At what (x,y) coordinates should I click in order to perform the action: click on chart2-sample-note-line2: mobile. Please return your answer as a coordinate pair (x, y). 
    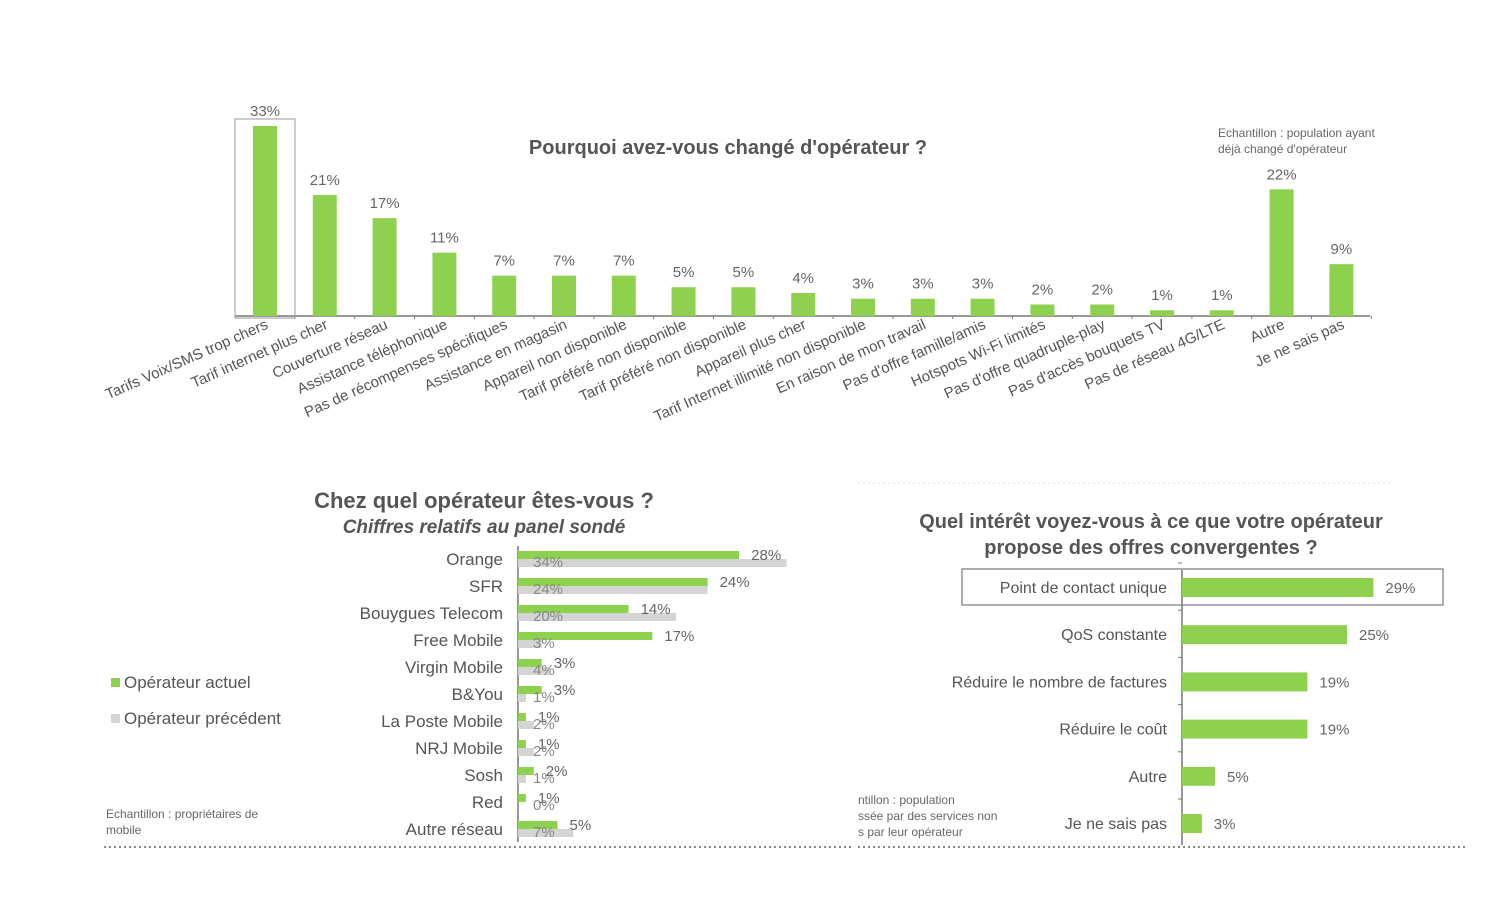
    Looking at the image, I should click on (124, 830).